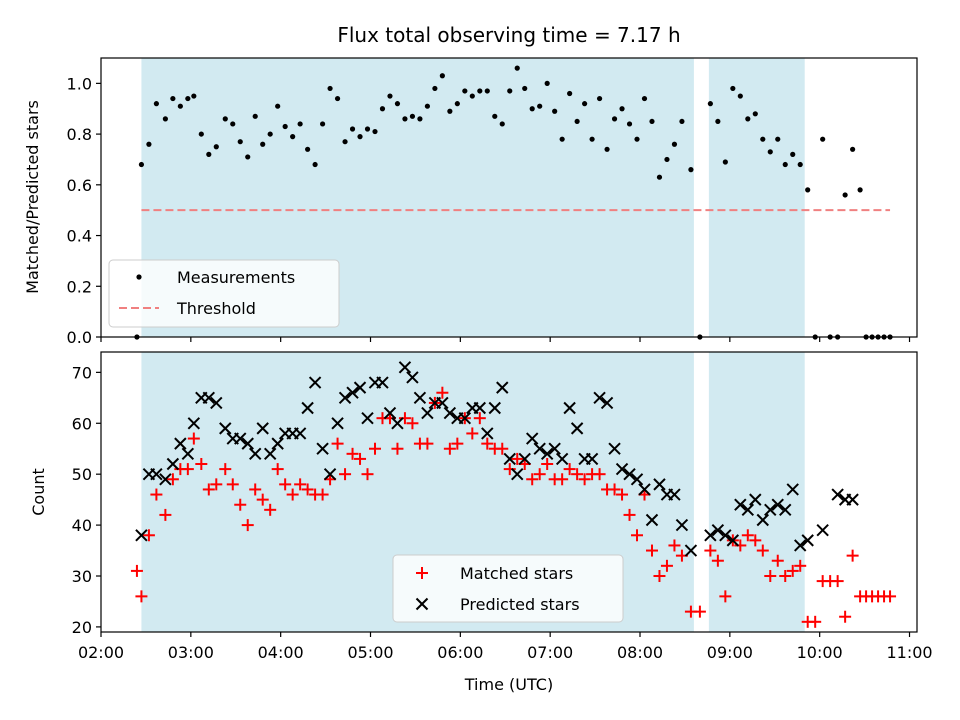 Image resolution: width=960 pixels, height=720 pixels. What do you see at coordinates (79, 236) in the screenshot?
I see `top-y-tick-label: 0.4` at bounding box center [79, 236].